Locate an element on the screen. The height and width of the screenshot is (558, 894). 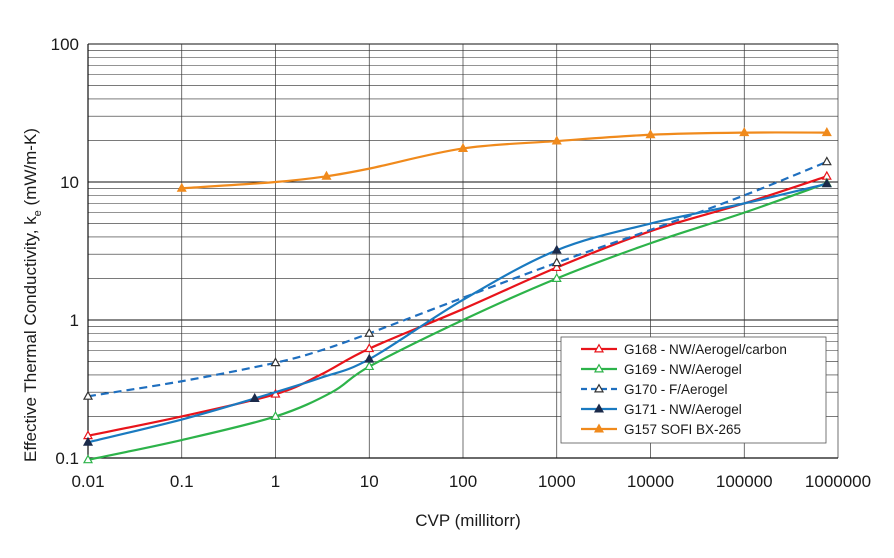
legend-item: G171 - NW/Aerogel is located at coordinates (661, 409).